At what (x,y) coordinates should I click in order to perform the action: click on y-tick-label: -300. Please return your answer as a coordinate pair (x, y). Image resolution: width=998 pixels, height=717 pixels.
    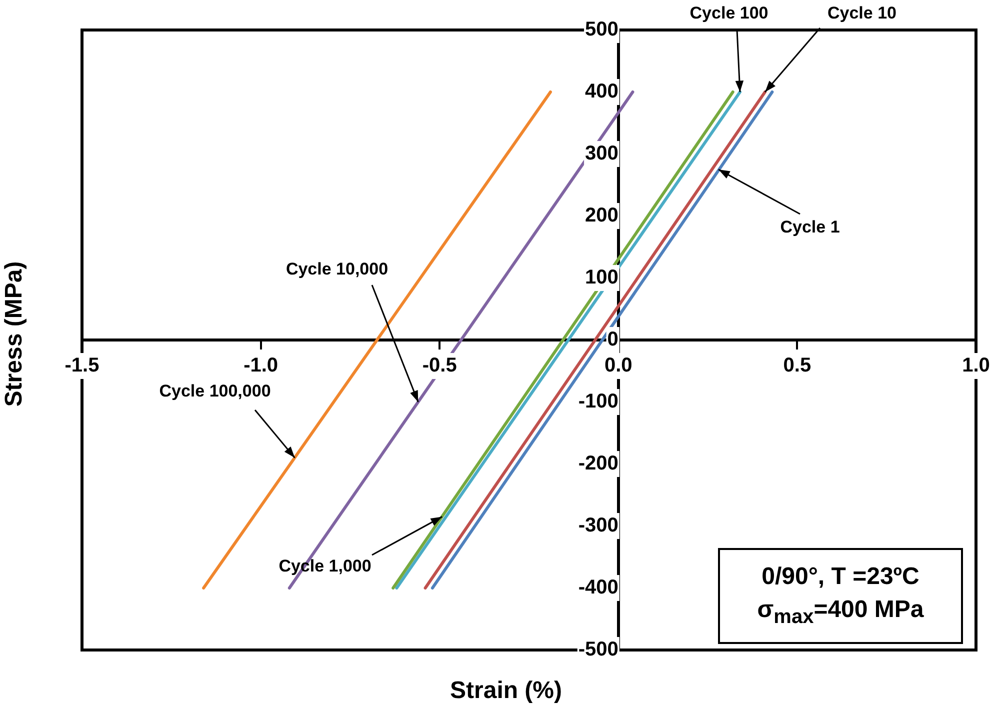
    Looking at the image, I should click on (598, 525).